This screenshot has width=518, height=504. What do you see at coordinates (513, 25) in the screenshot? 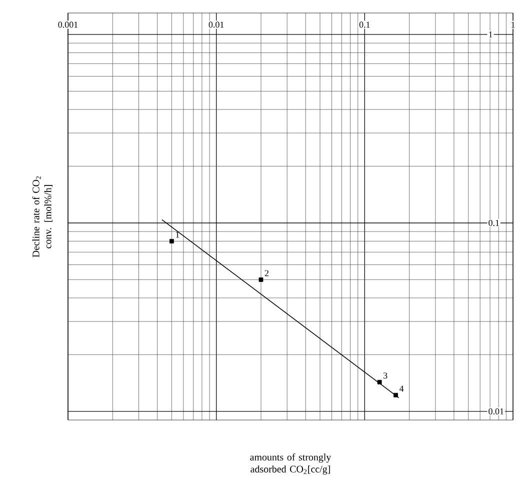
I see `x-tick-label: 1` at bounding box center [513, 25].